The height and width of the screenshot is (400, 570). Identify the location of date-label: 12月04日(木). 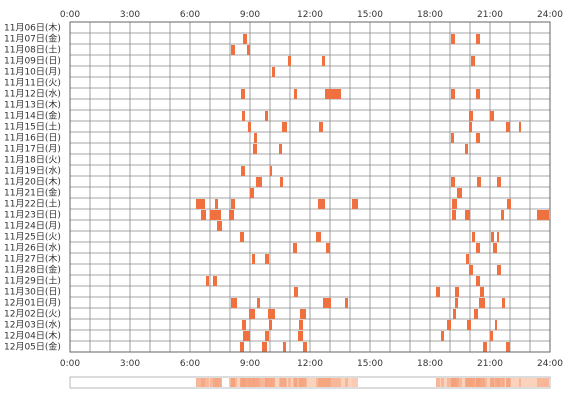
(32, 336).